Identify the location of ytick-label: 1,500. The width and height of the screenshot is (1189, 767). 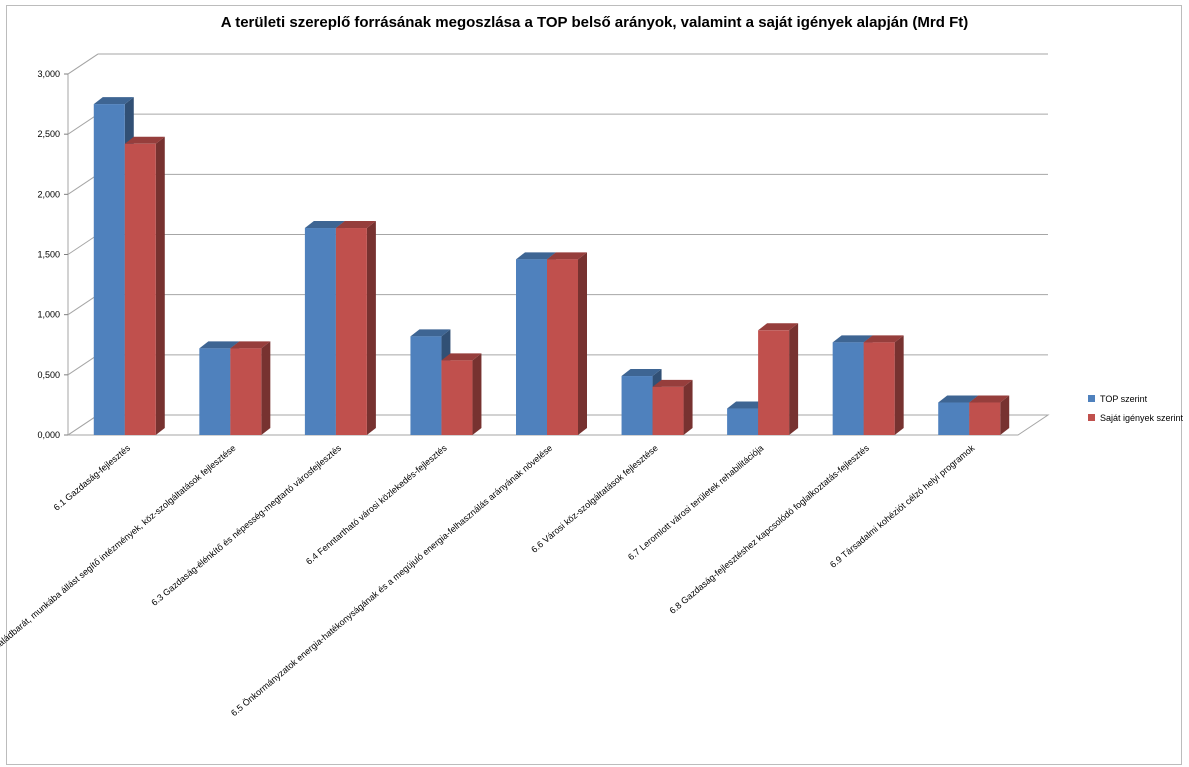
(48, 255).